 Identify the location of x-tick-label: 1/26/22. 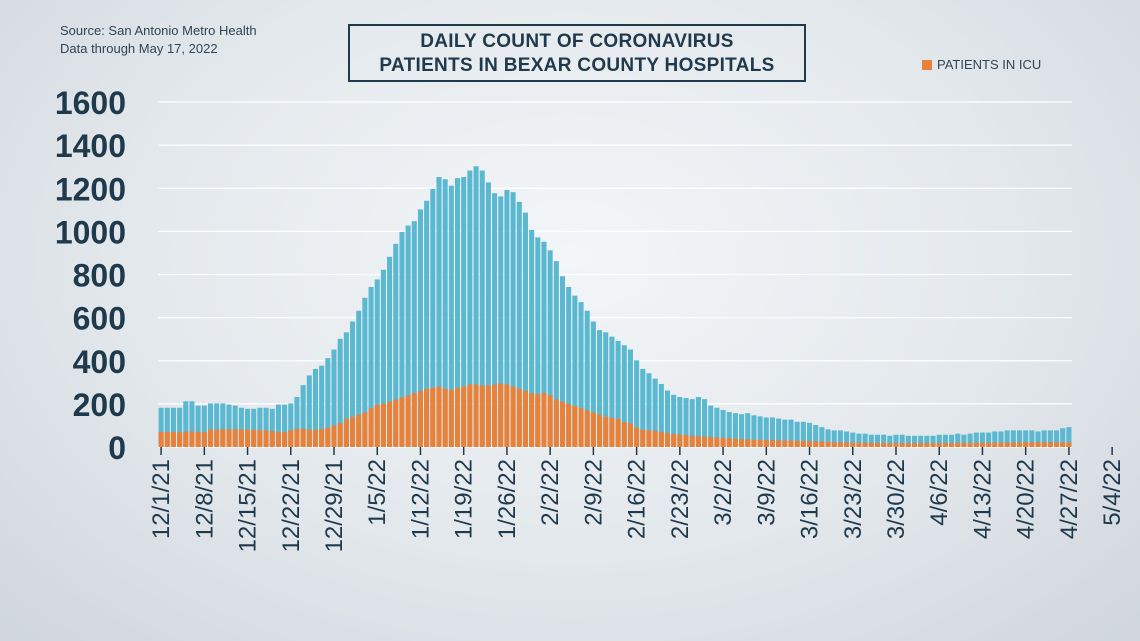
(507, 499).